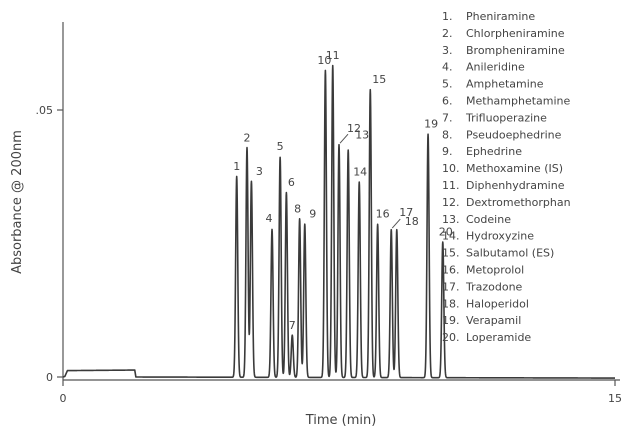 The width and height of the screenshot is (624, 430). Describe the element at coordinates (488, 219) in the screenshot. I see `legend-entry: Codeine` at that location.